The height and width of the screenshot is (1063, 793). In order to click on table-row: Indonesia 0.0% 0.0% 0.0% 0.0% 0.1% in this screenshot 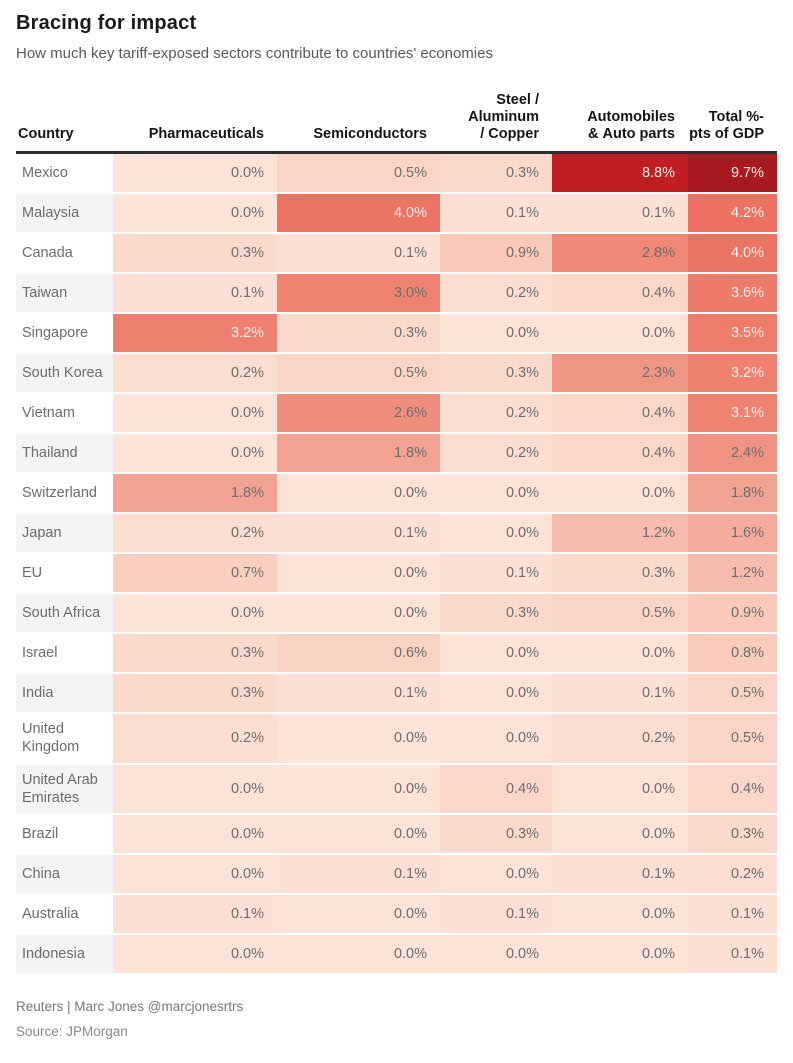, I will do `click(396, 954)`.